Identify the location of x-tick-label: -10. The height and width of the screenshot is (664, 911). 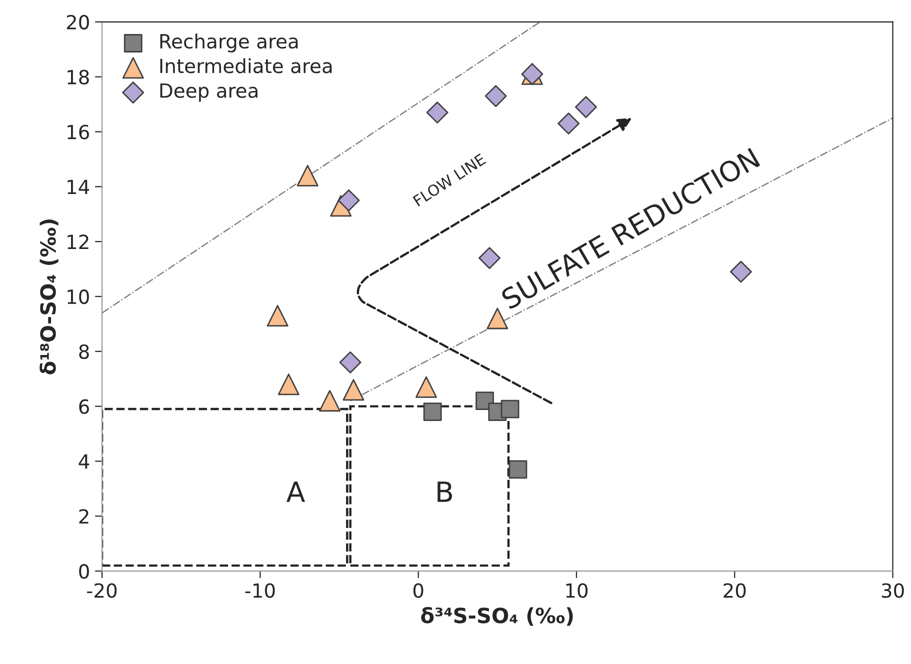
(260, 590).